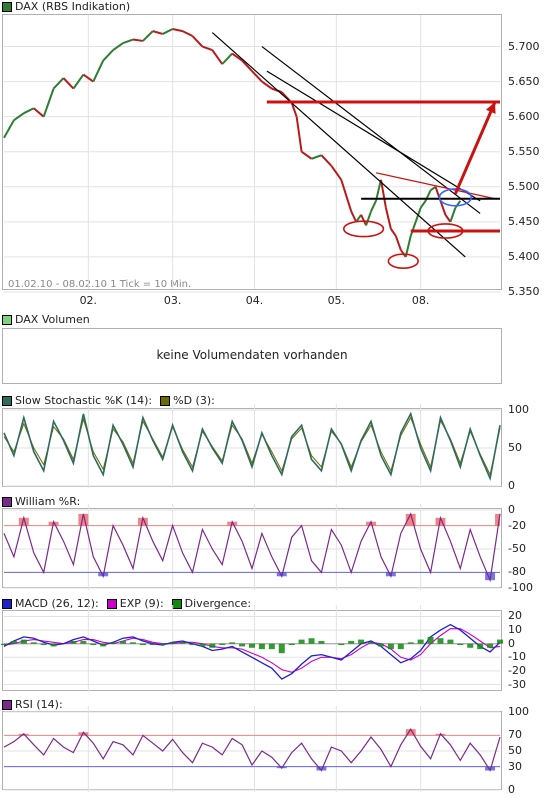 The width and height of the screenshot is (545, 799). Describe the element at coordinates (515, 750) in the screenshot. I see `rsi_panel-y-tick-label: 50` at that location.